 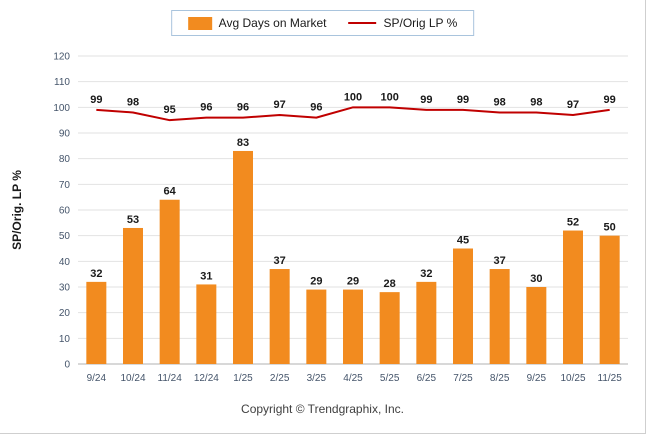 I want to click on y-tick-label: 70, so click(x=65, y=185).